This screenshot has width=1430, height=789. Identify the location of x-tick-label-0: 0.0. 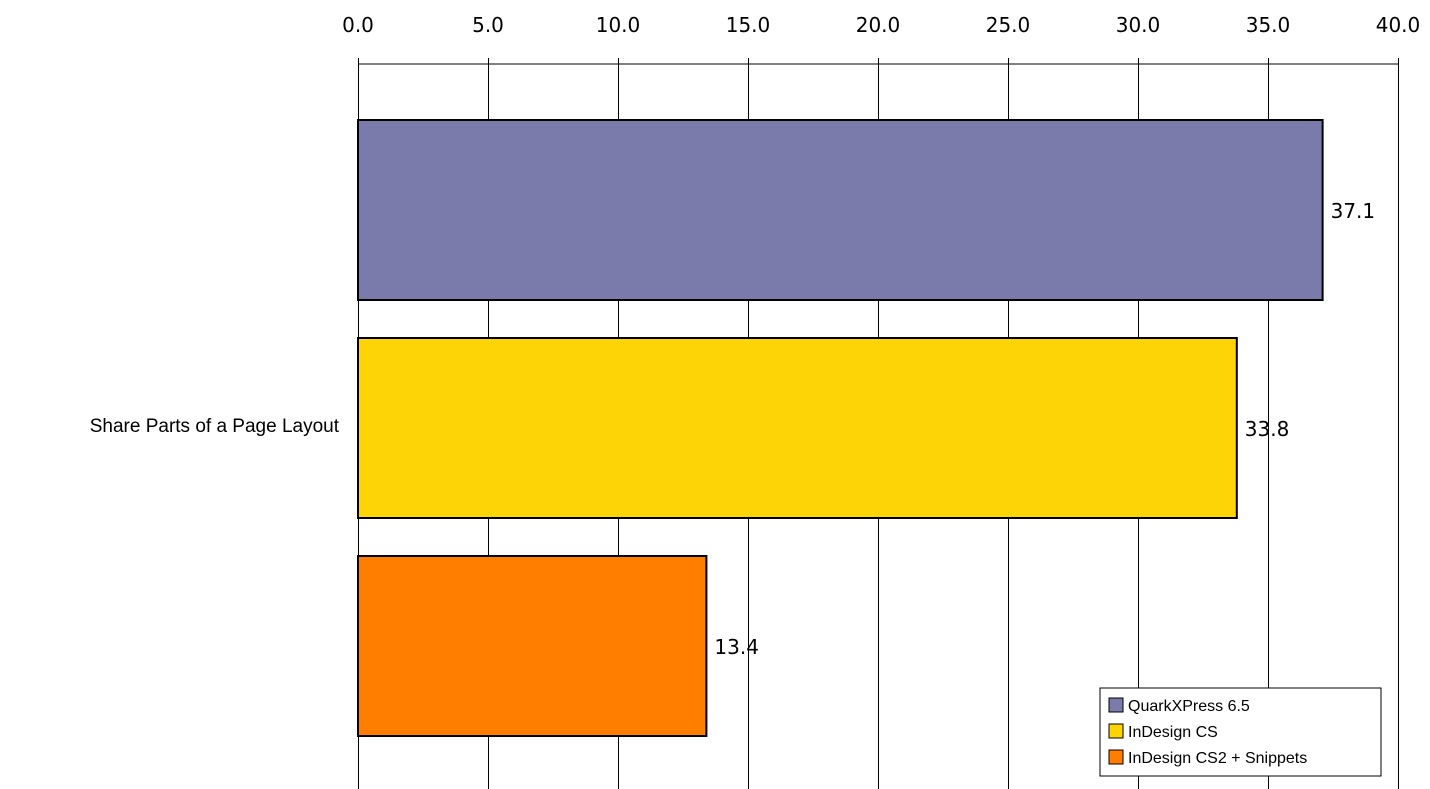
(358, 25).